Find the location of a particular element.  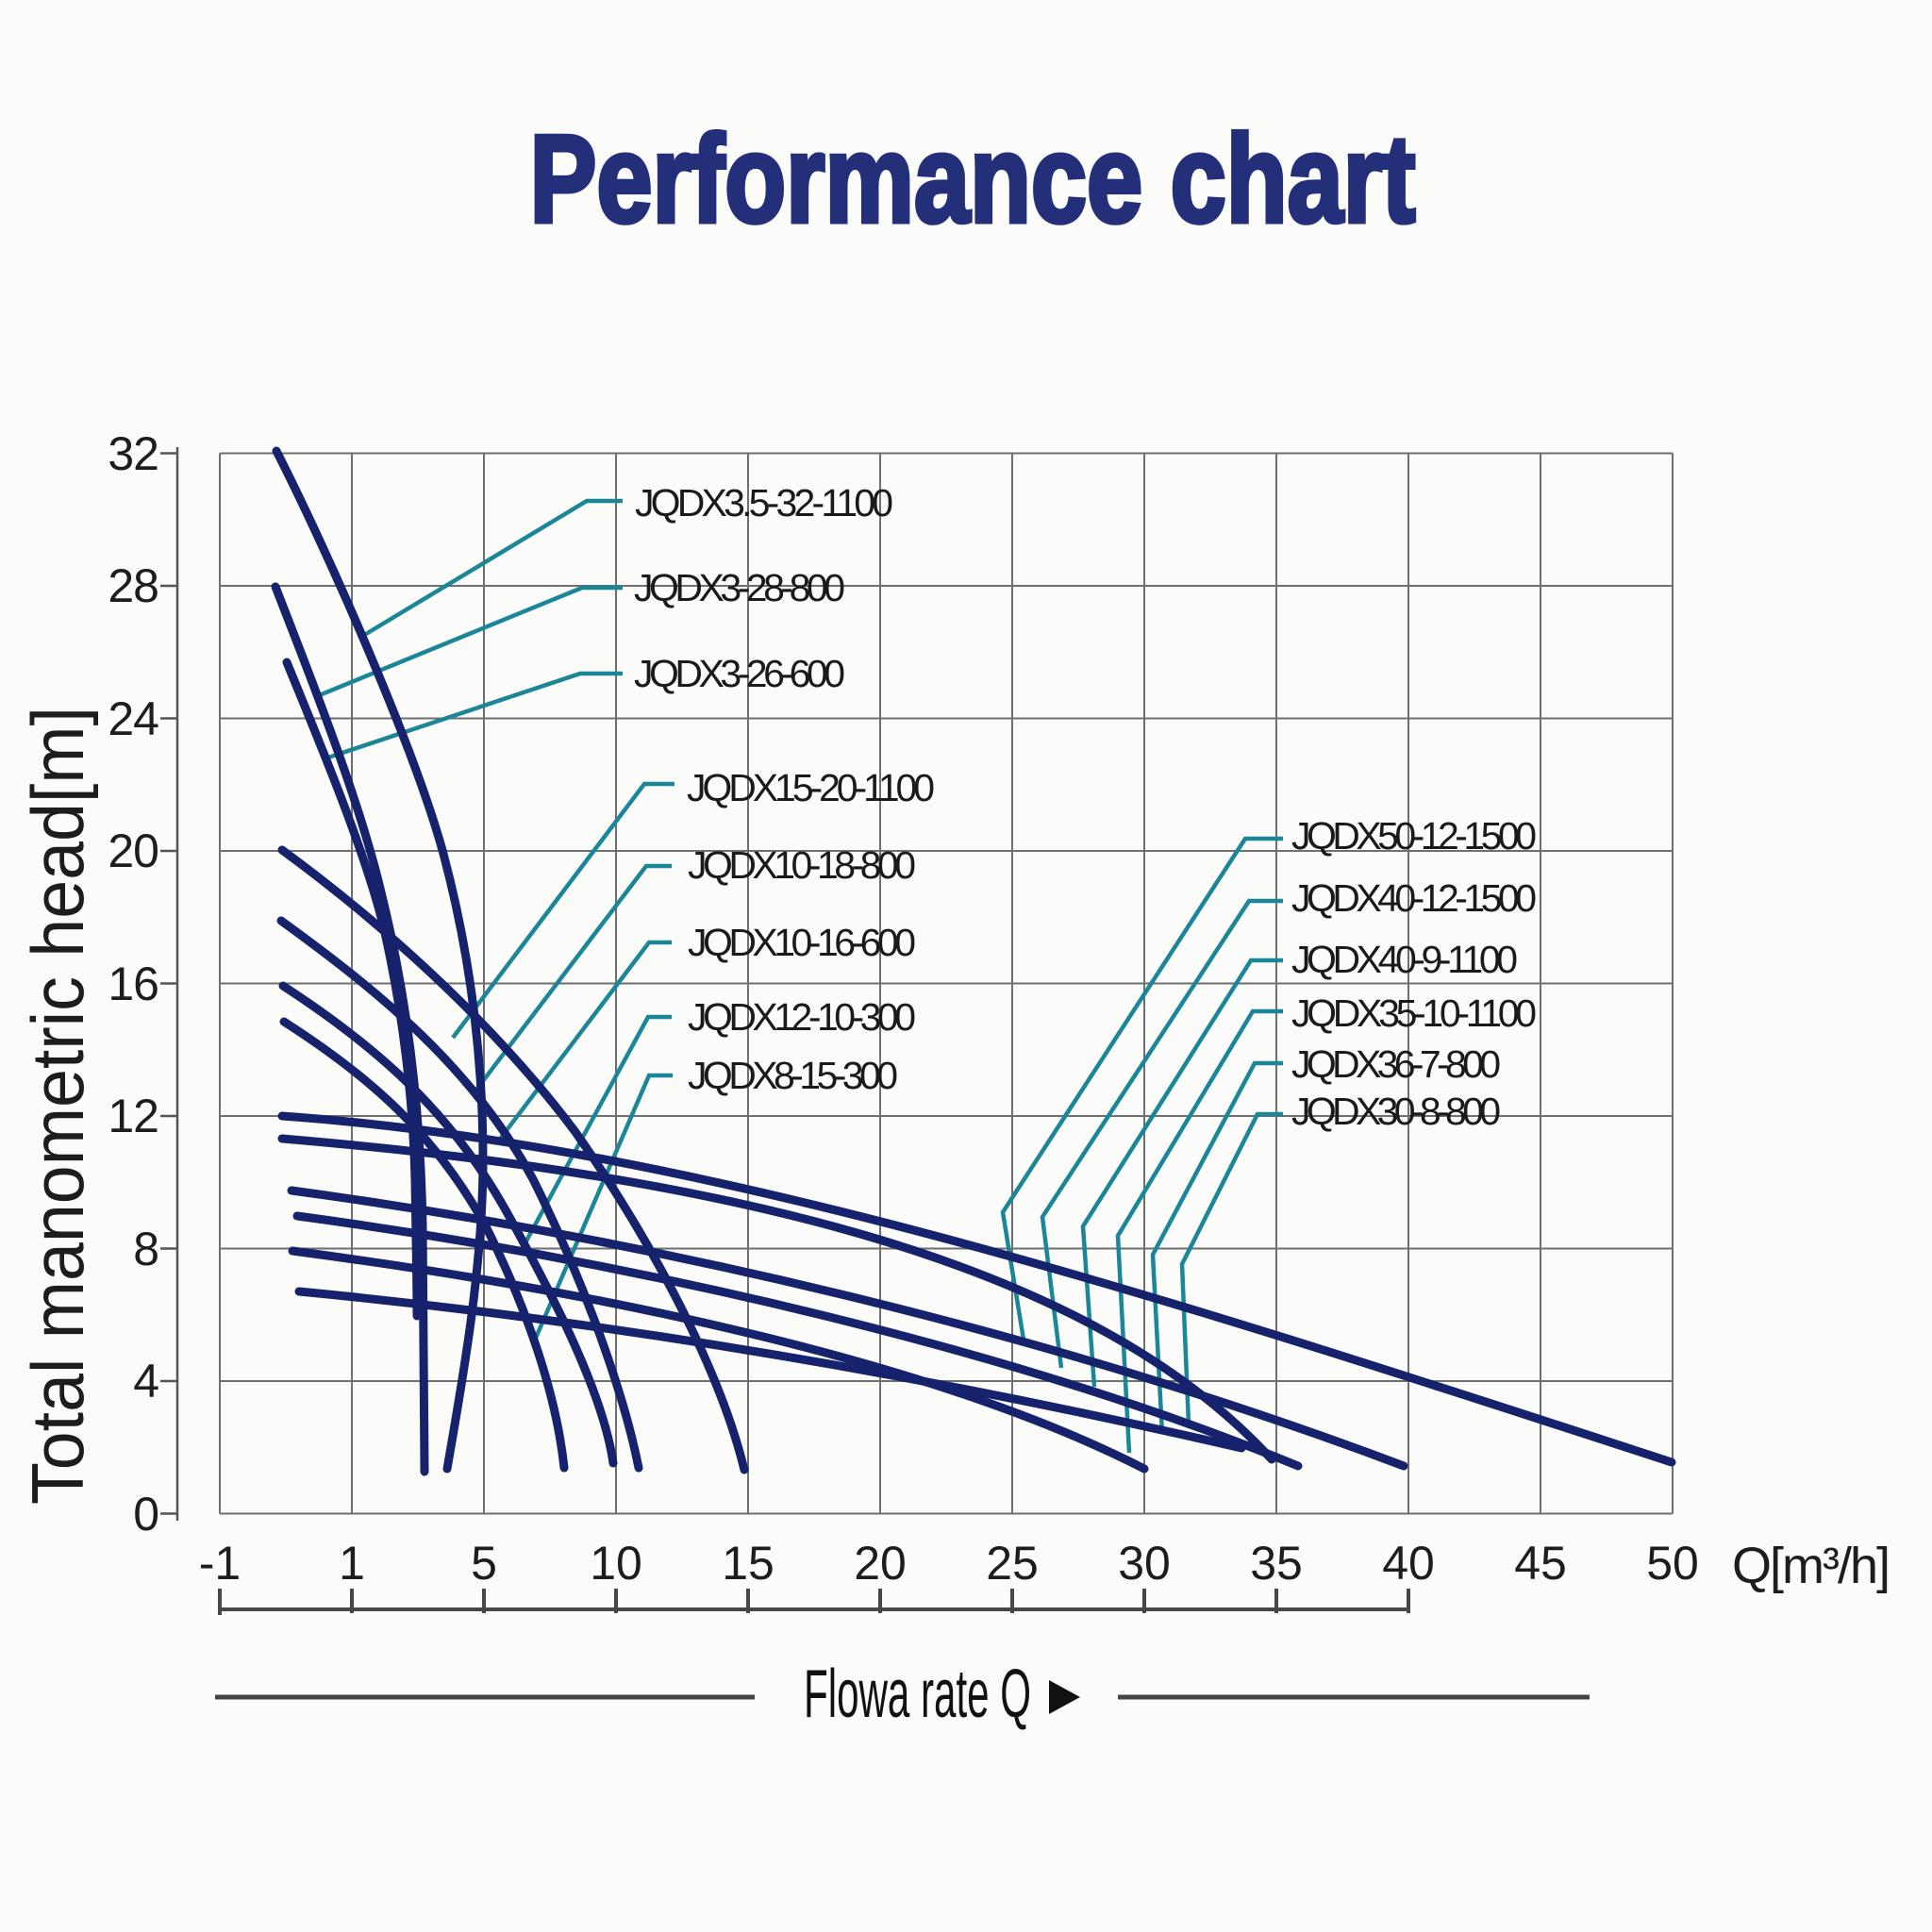

svg-text: 50 is located at coordinates (1672, 1564).